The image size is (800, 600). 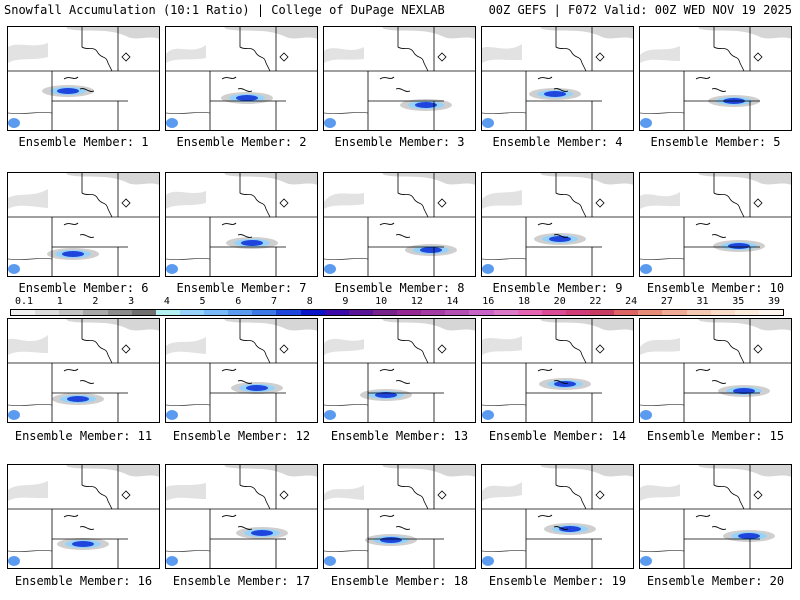 What do you see at coordinates (83, 436) in the screenshot?
I see `ensemble-member-label: Ensemble Member: 11` at bounding box center [83, 436].